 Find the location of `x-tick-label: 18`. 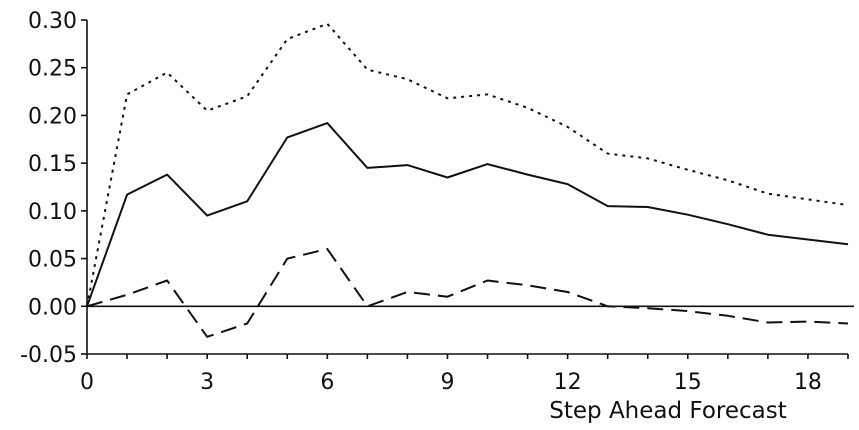

x-tick-label: 18 is located at coordinates (808, 382).